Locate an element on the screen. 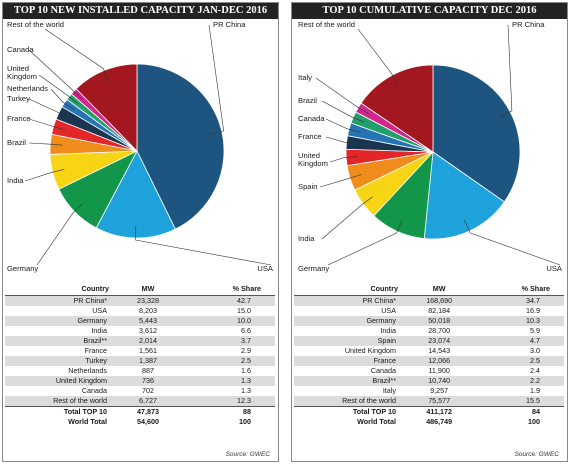  slice-label-germany: Germany is located at coordinates (313, 268).